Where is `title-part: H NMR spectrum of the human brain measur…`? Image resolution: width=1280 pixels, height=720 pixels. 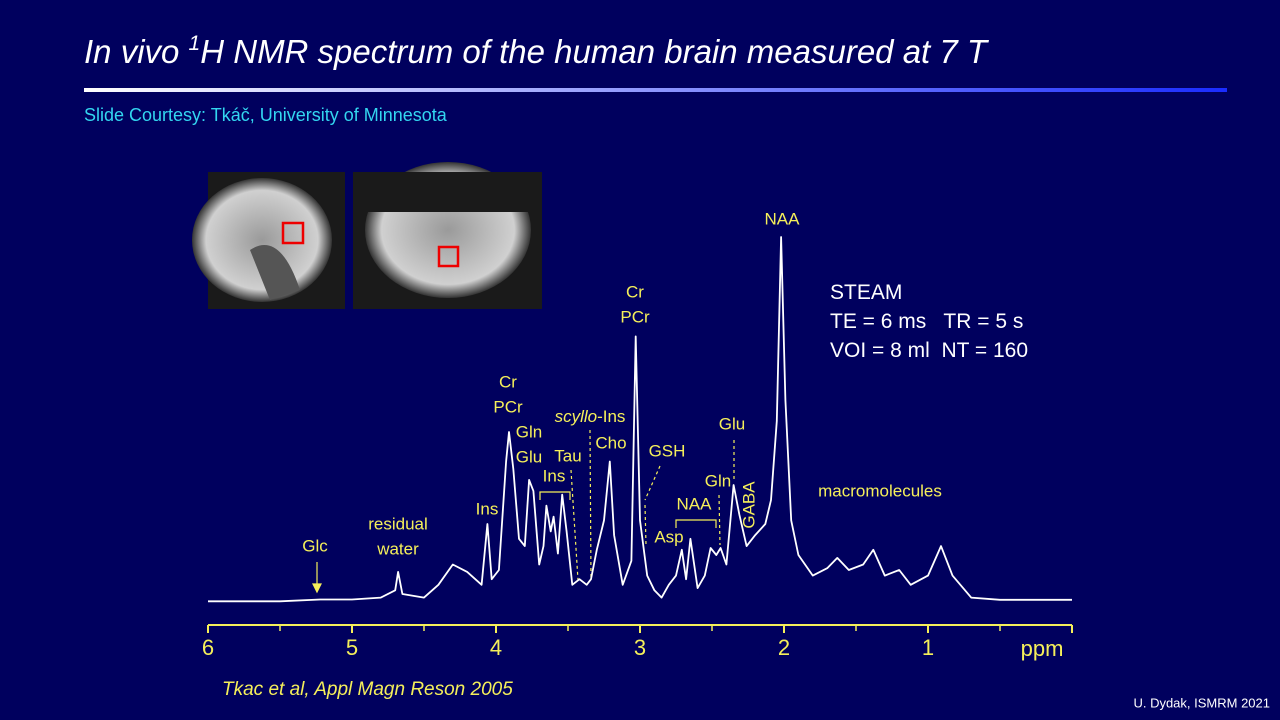
title-part: H NMR spectrum of the human brain measur… is located at coordinates (595, 51).